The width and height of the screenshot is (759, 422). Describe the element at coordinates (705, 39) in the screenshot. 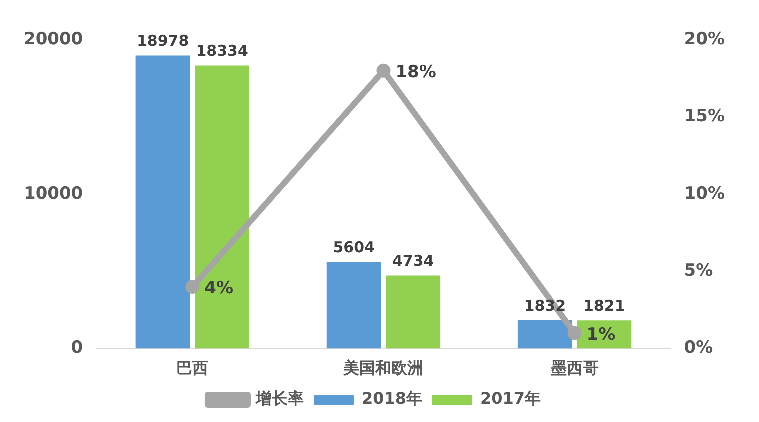

I see `y2-tick-label: 20%` at that location.